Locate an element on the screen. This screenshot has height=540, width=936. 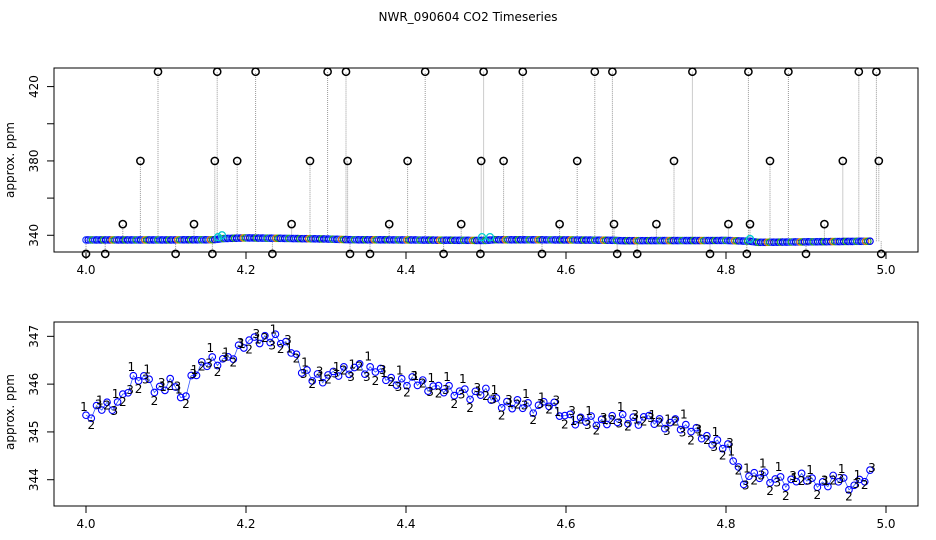
bottom-y-tick-label: 345 is located at coordinates (34, 431).